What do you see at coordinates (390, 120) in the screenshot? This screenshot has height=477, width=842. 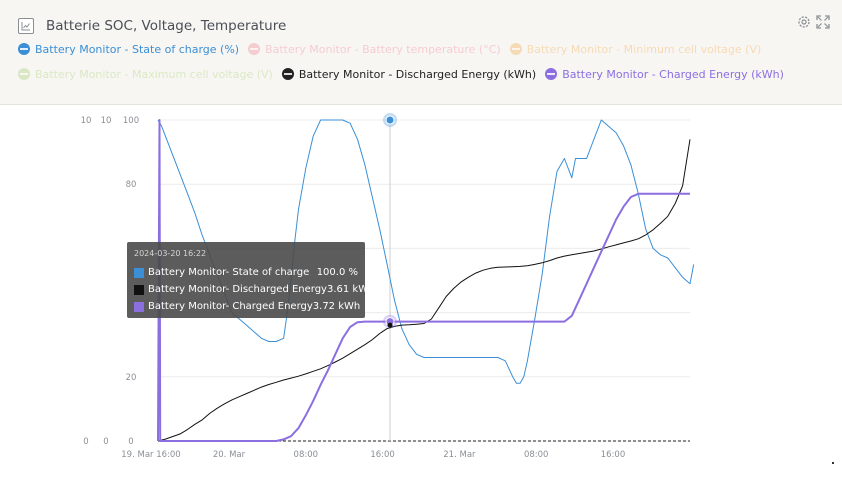 I see `hover-point-state-of-charge` at bounding box center [390, 120].